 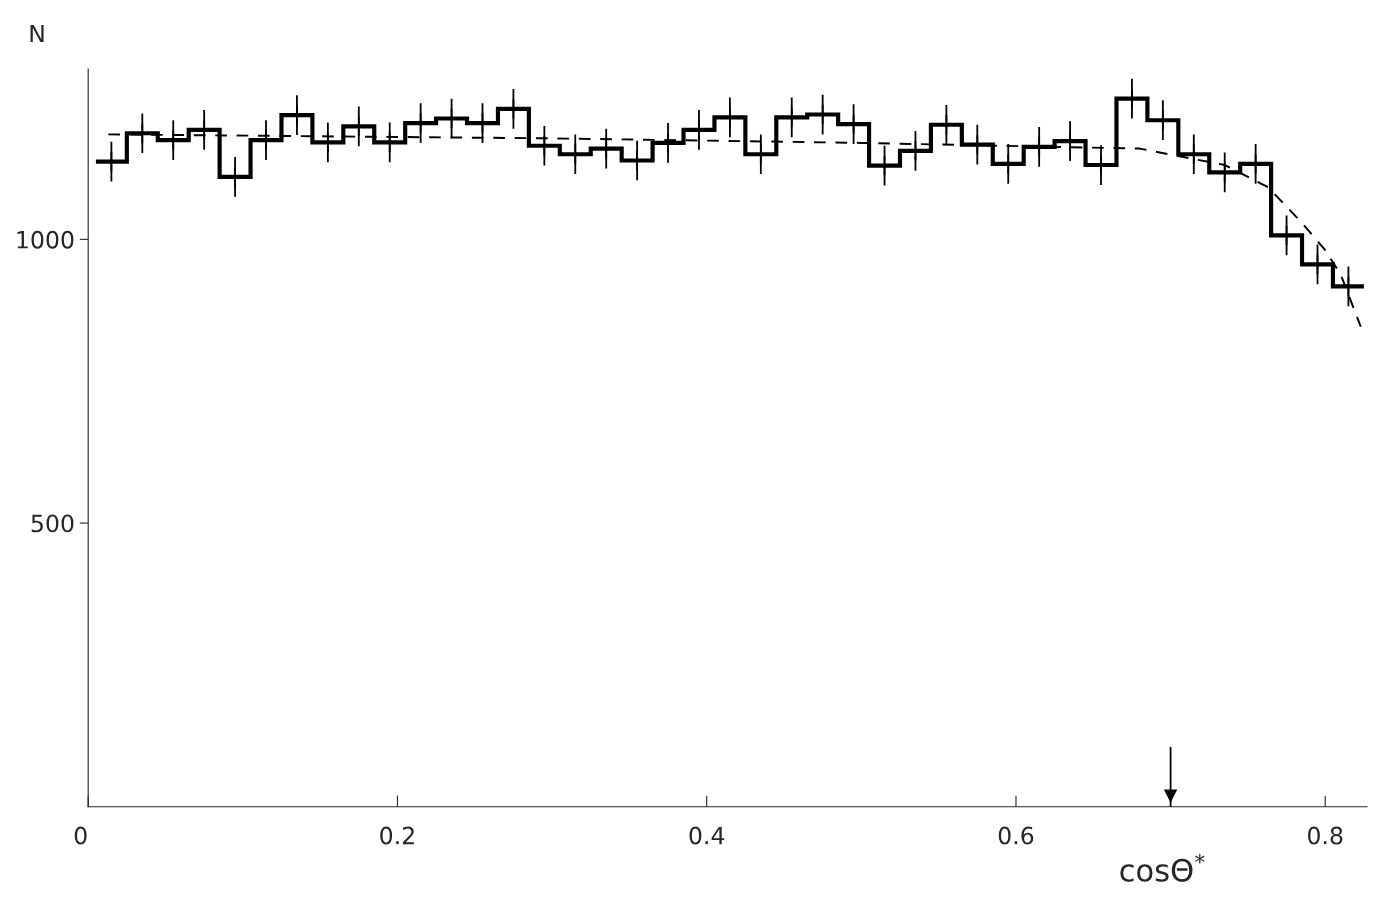 I want to click on y-tick-label: 500, so click(x=52, y=523).